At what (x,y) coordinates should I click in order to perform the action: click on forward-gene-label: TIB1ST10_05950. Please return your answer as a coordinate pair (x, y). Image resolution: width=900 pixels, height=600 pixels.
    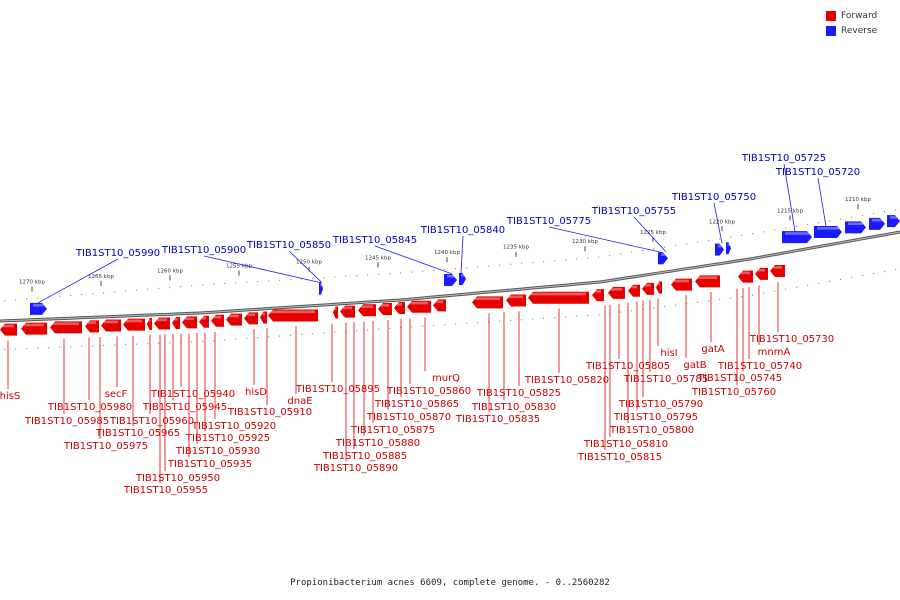
    Looking at the image, I should click on (177, 478).